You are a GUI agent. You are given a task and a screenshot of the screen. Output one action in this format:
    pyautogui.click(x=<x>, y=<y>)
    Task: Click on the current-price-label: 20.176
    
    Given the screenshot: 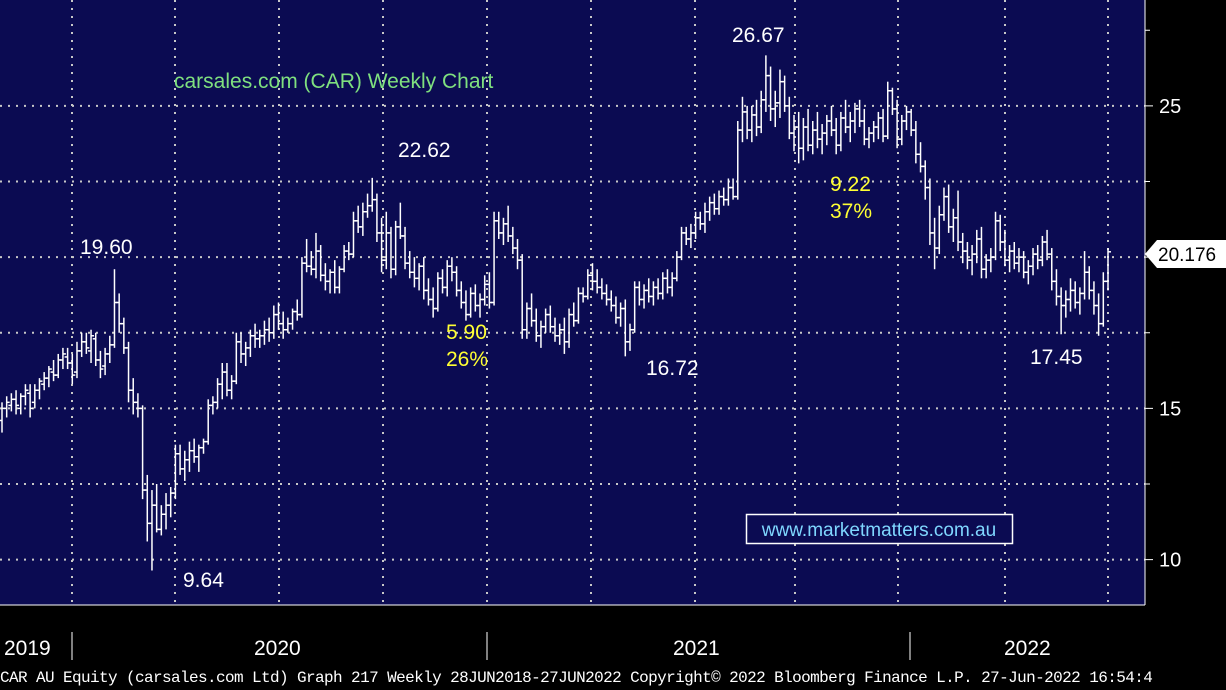 What is the action you would take?
    pyautogui.click(x=1187, y=255)
    